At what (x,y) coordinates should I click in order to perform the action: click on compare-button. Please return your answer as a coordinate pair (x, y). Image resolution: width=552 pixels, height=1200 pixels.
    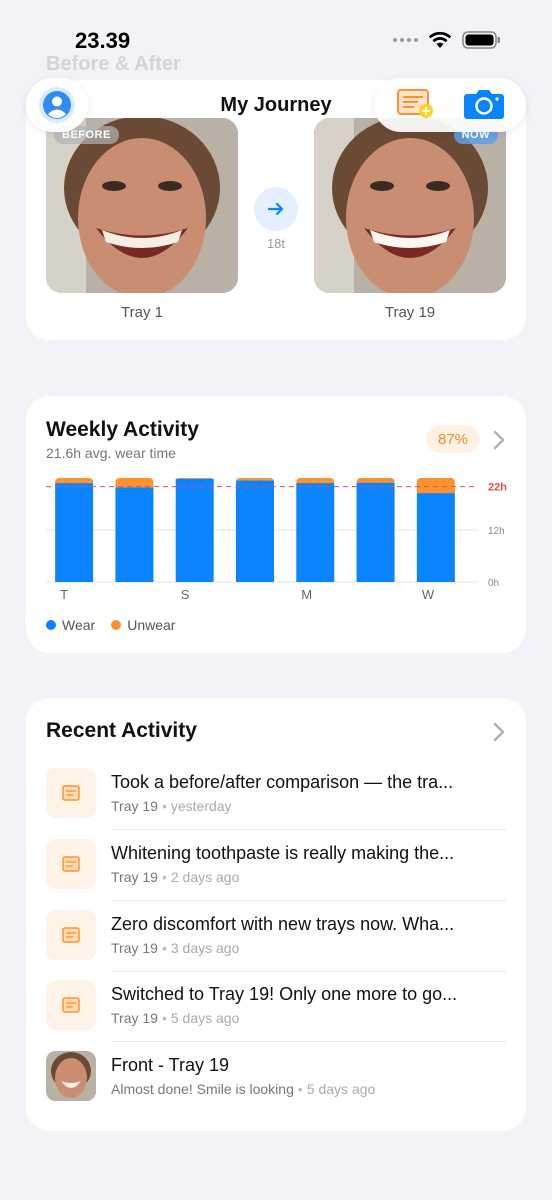
    Looking at the image, I should click on (276, 209).